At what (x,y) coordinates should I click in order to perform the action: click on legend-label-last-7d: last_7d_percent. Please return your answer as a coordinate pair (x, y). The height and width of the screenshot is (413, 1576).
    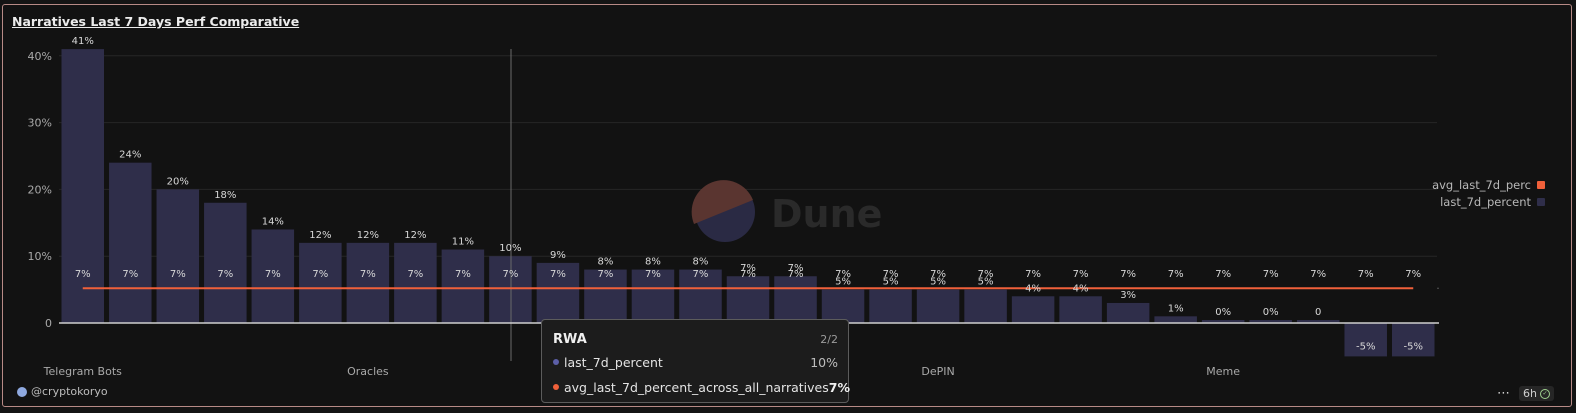
    Looking at the image, I should click on (1485, 201).